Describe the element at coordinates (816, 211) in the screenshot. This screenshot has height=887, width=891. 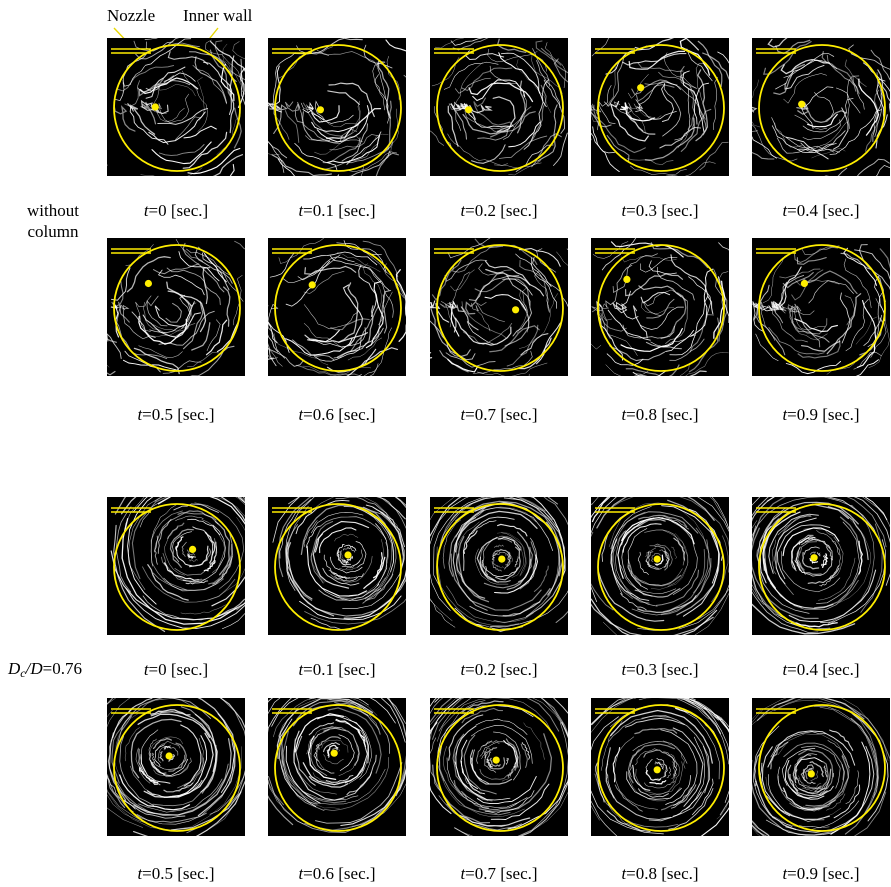
I see `time-caption: t=0.4 [sec.]` at that location.